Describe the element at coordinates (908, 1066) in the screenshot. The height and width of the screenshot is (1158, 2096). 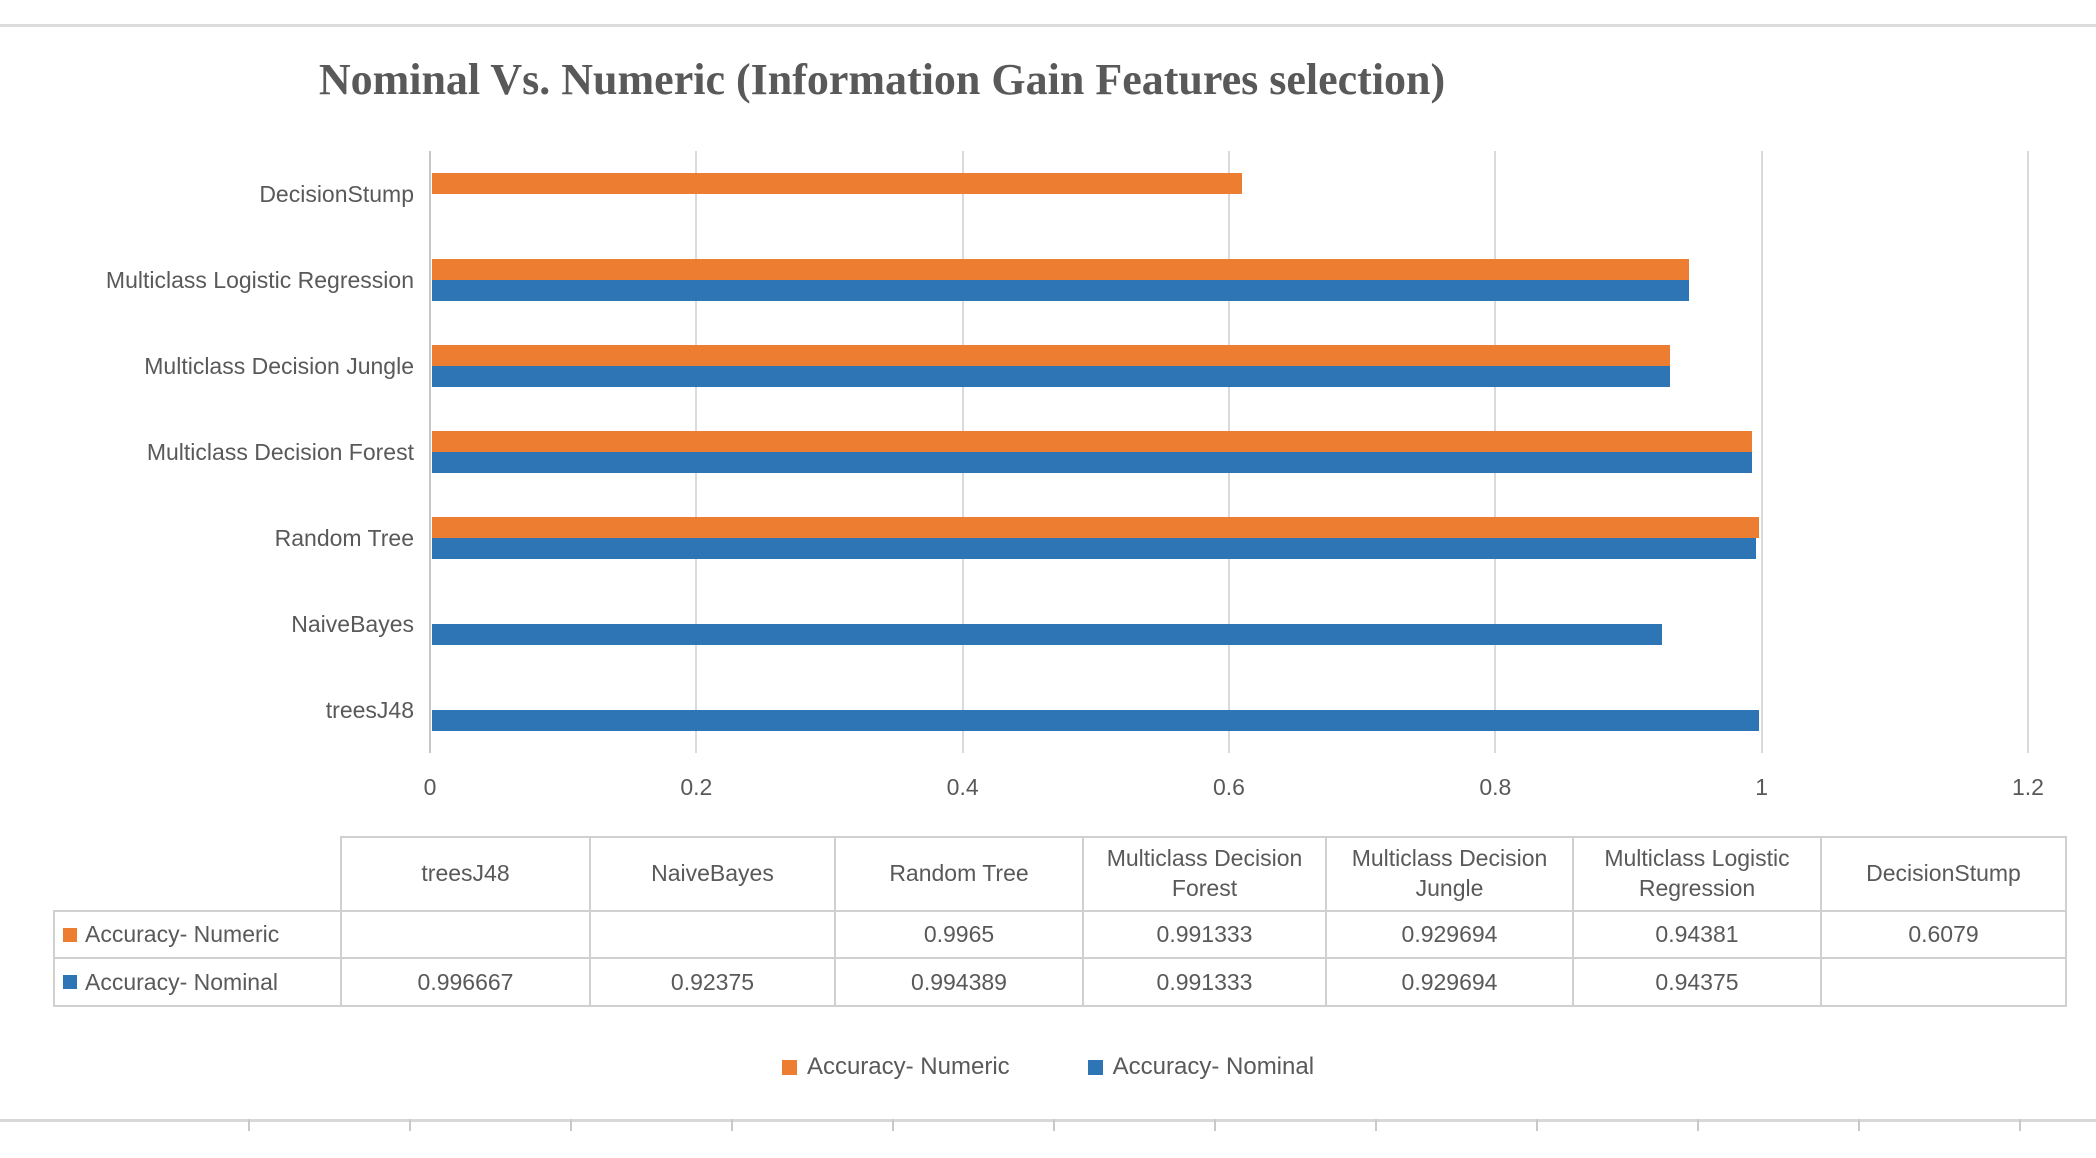
I see `legend-label: Accuracy- Numeric` at that location.